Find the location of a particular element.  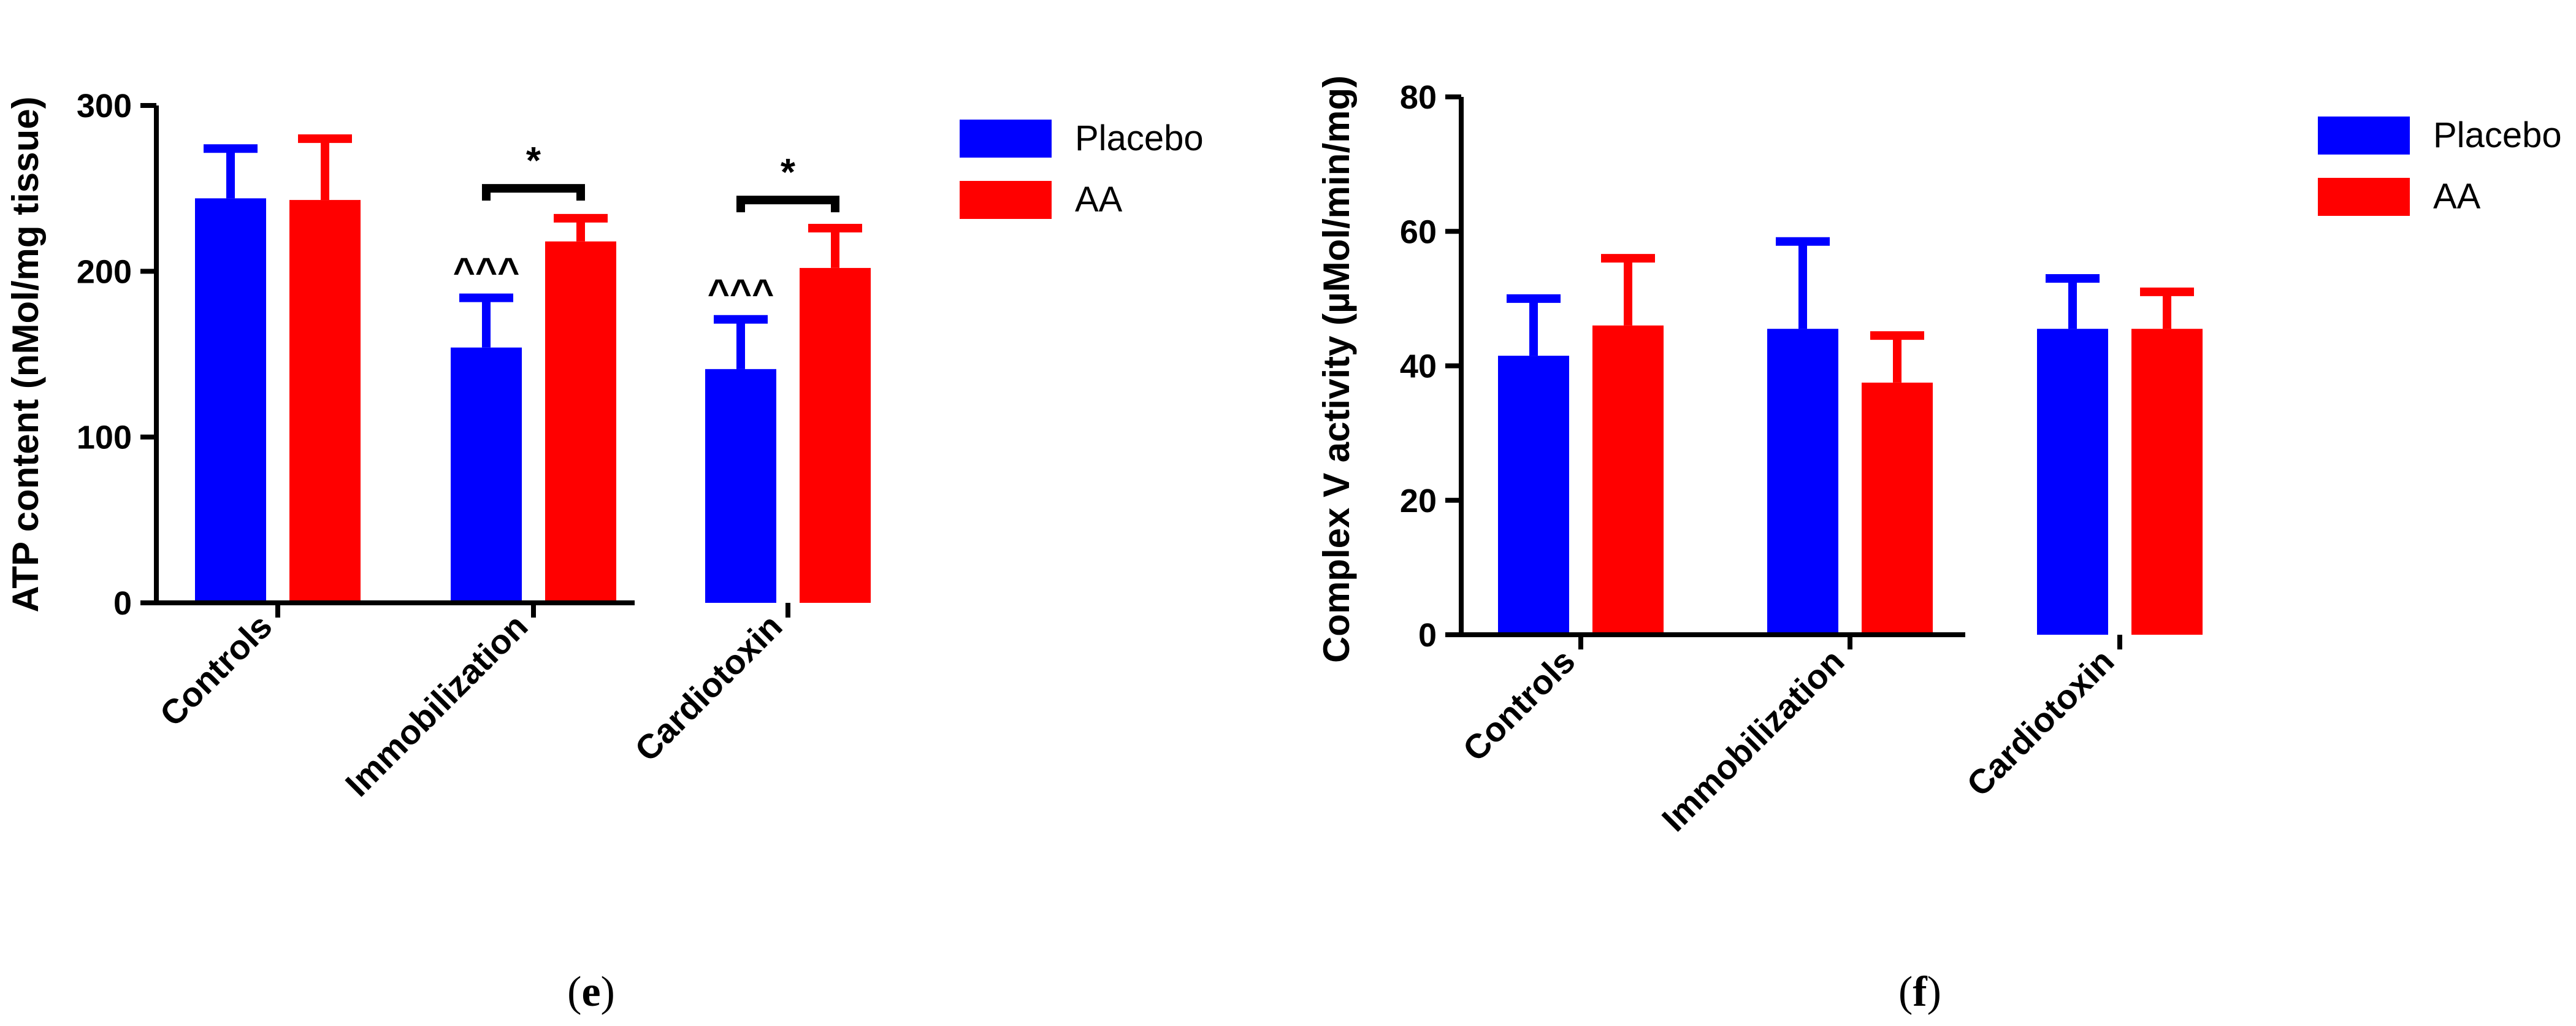

y-axis-label: Complex V activity (µMol/min/mg) is located at coordinates (1336, 369).